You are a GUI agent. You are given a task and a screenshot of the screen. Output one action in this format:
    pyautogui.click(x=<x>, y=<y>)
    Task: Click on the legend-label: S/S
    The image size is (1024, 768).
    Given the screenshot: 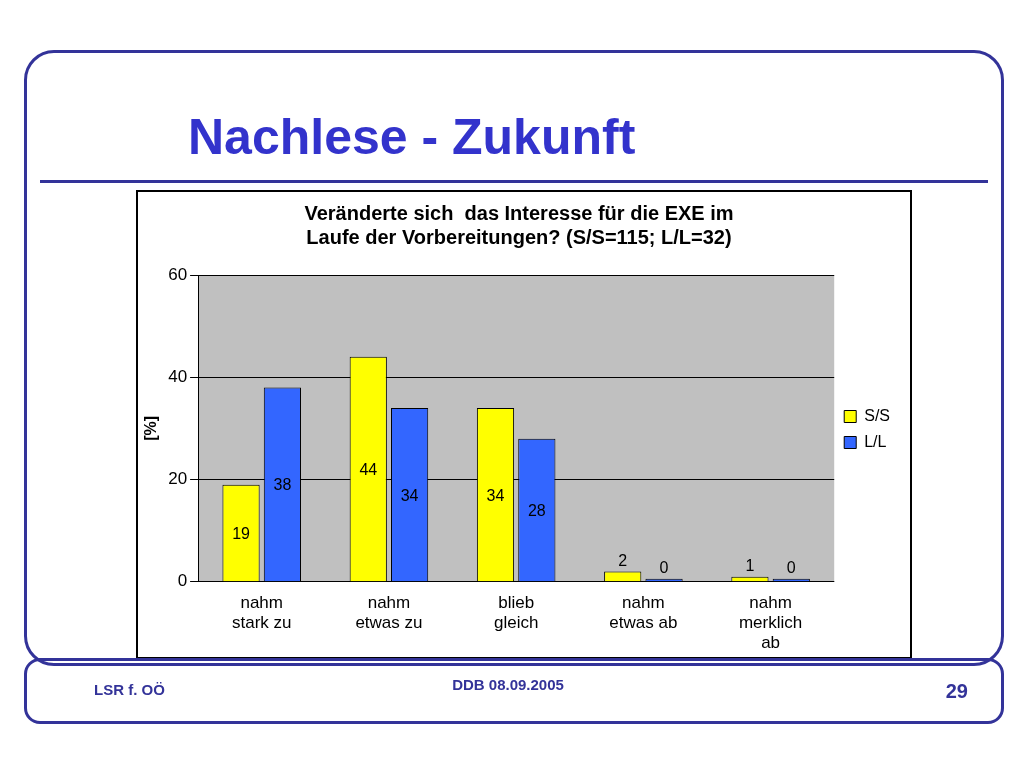 What is the action you would take?
    pyautogui.click(x=877, y=415)
    